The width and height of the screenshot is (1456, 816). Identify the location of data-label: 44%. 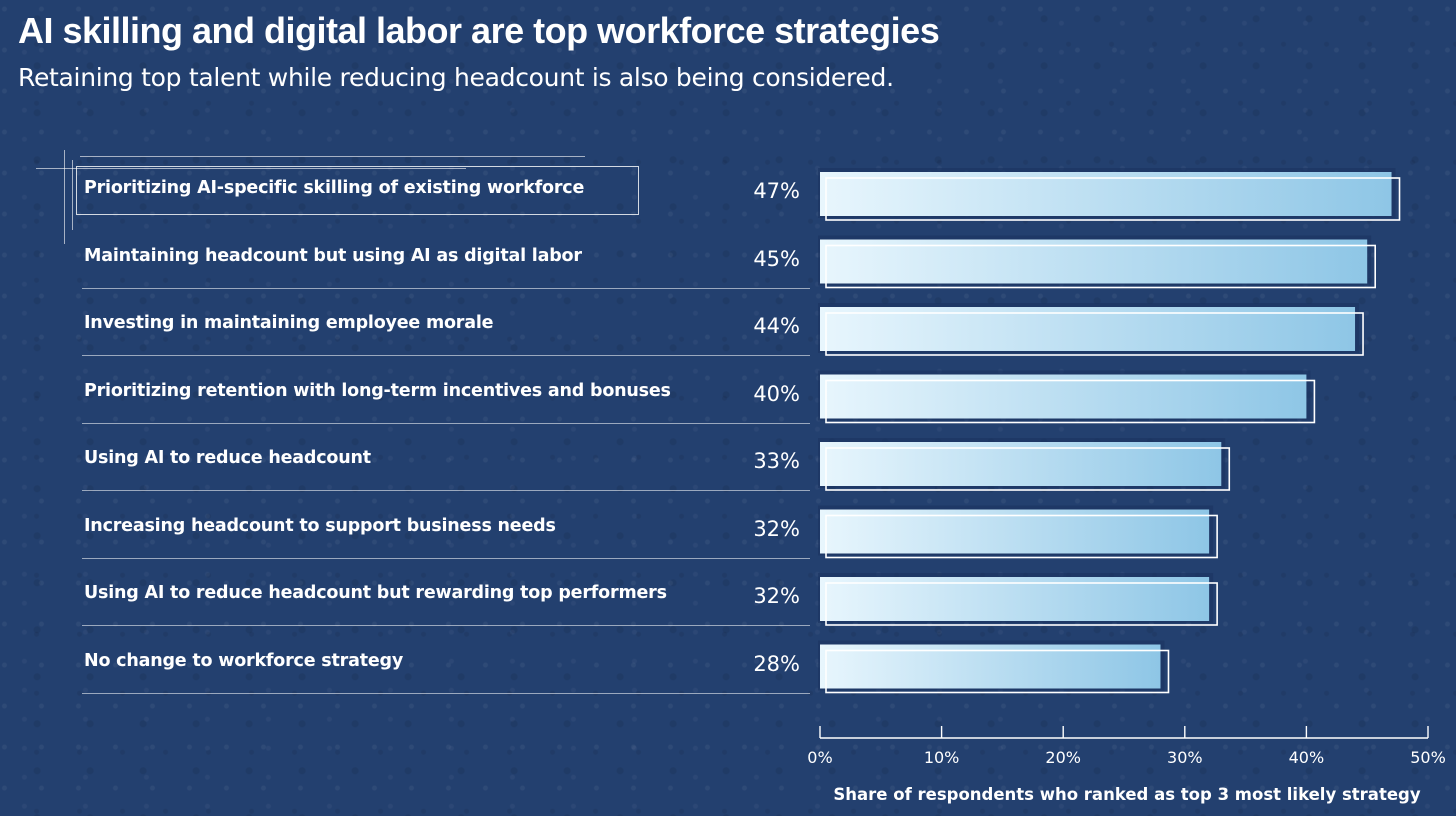
(776, 326).